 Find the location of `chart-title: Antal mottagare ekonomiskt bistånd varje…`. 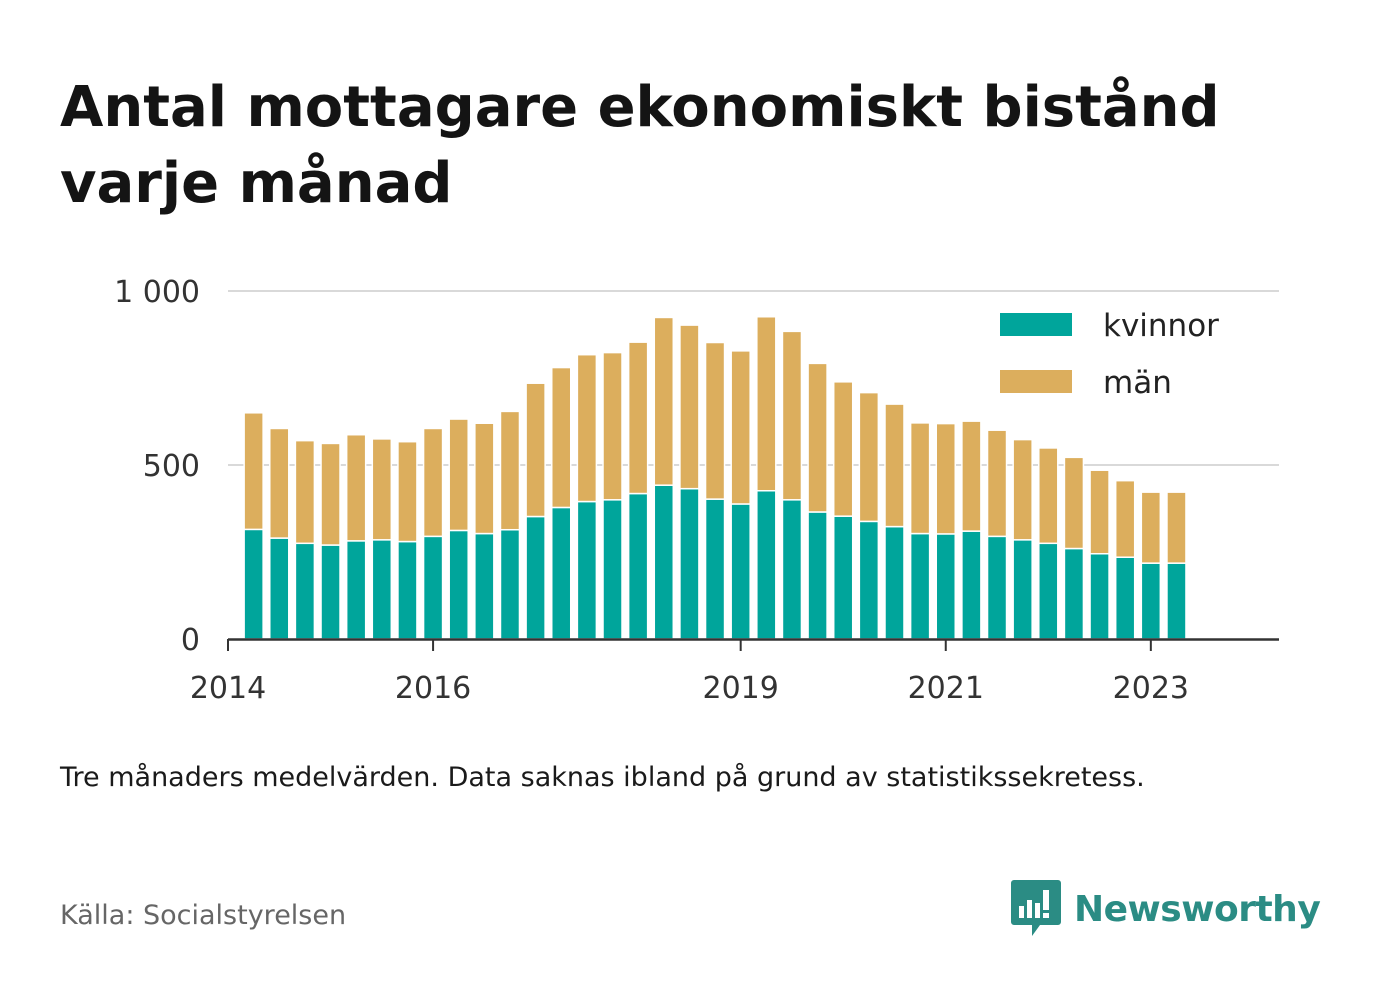

chart-title: Antal mottagare ekonomiskt bistånd varje… is located at coordinates (640, 145).